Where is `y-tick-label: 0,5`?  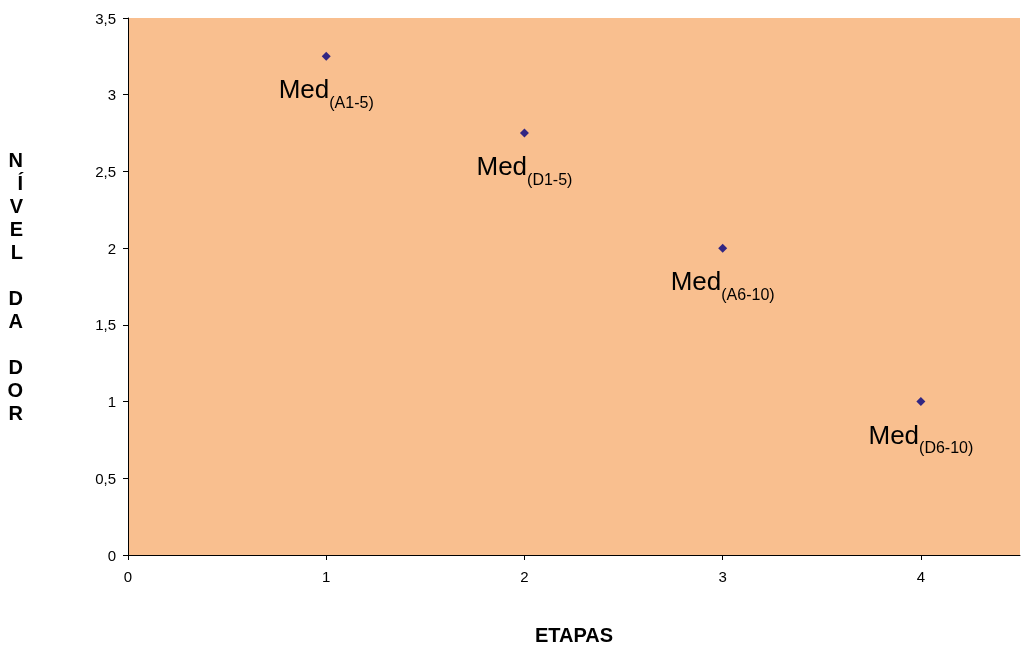
y-tick-label: 0,5 is located at coordinates (105, 478).